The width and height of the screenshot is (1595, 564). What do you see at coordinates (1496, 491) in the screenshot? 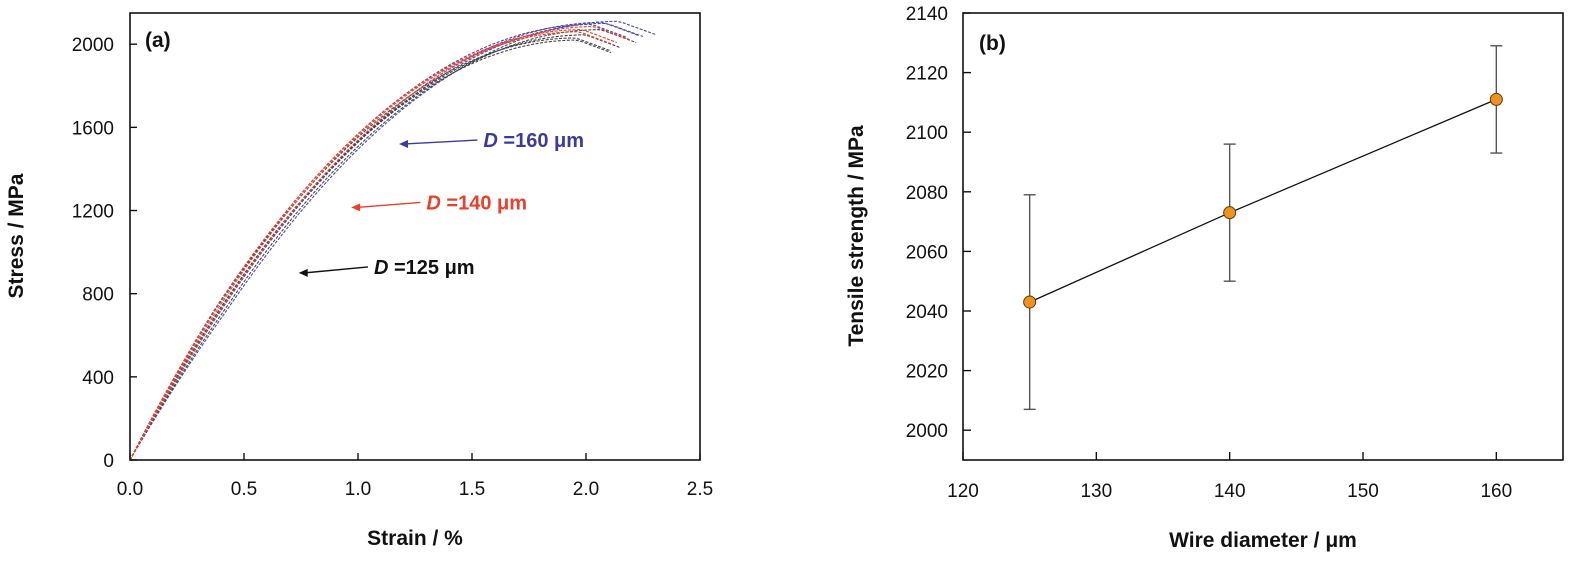
I see `x-tick-label: 160` at bounding box center [1496, 491].